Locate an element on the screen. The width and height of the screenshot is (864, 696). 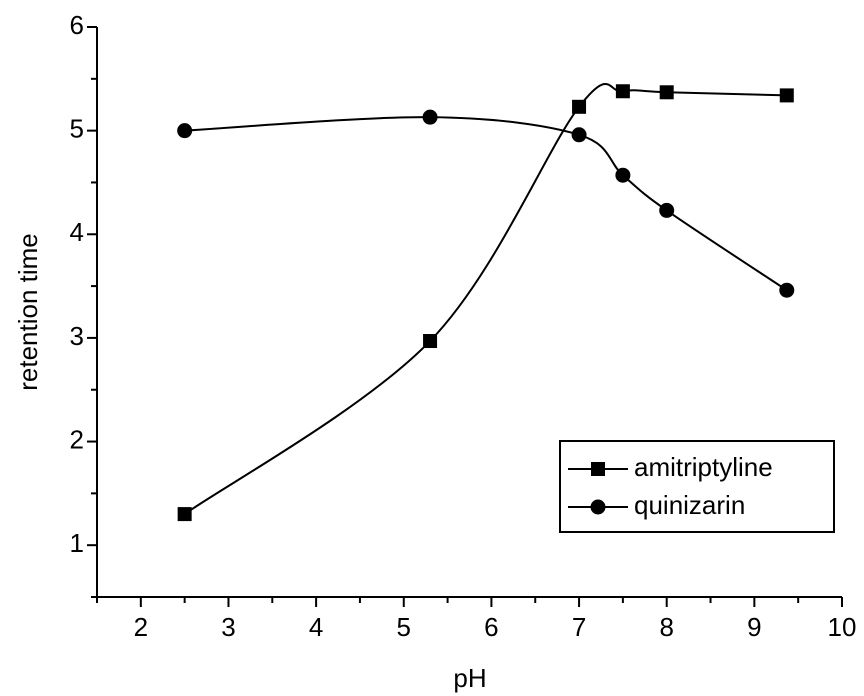
x-tick-label: 6 is located at coordinates (491, 627).